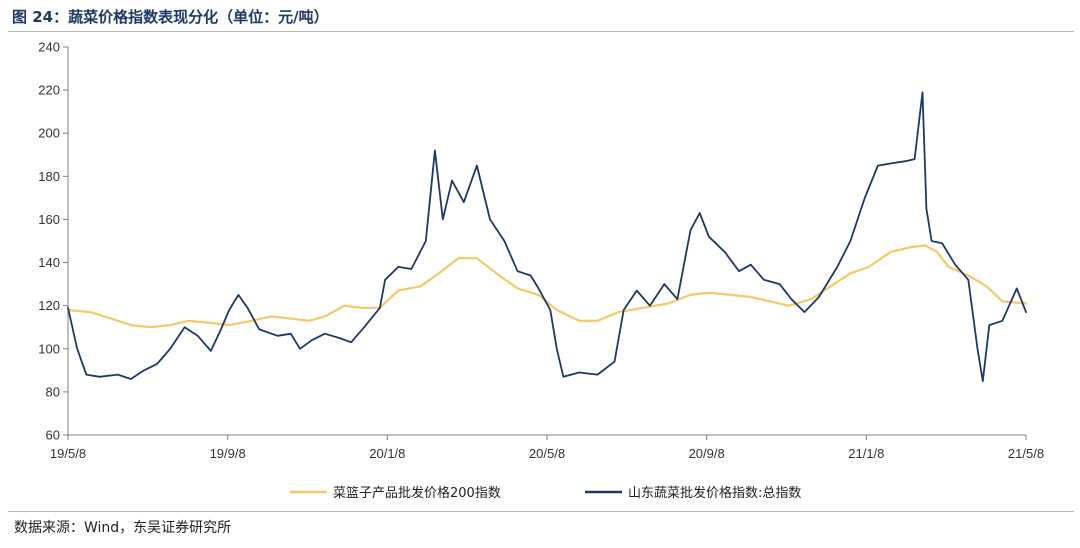 The image size is (1080, 548). What do you see at coordinates (545, 493) in the screenshot?
I see `chart-legend: 菜篮子产品批发价格200指数 山东蔬菜批发价格指数:总指数` at bounding box center [545, 493].